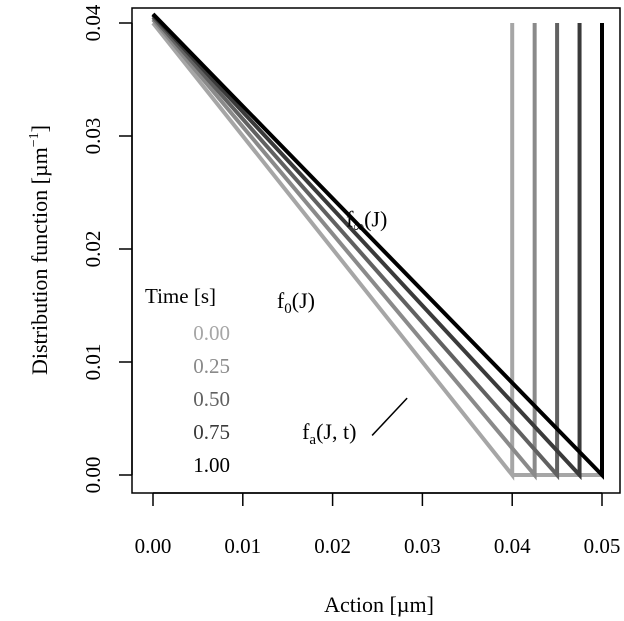  What do you see at coordinates (211, 432) in the screenshot?
I see `legend-item: 0.75` at bounding box center [211, 432].